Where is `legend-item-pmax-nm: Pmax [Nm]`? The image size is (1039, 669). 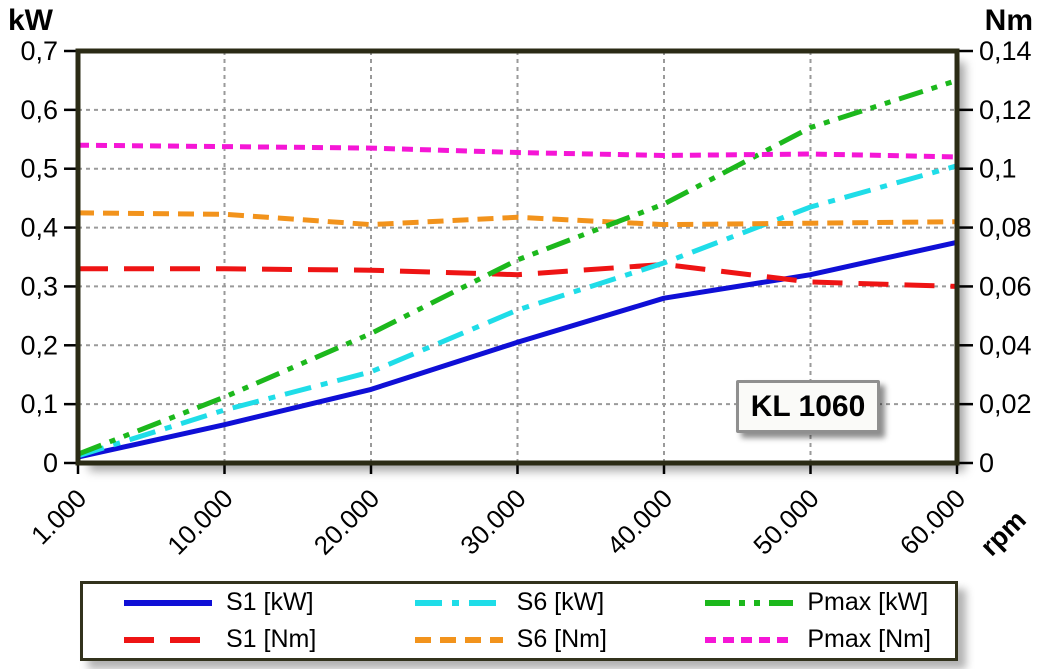
legend-item-pmax-nm: Pmax [Nm] is located at coordinates (809, 640).